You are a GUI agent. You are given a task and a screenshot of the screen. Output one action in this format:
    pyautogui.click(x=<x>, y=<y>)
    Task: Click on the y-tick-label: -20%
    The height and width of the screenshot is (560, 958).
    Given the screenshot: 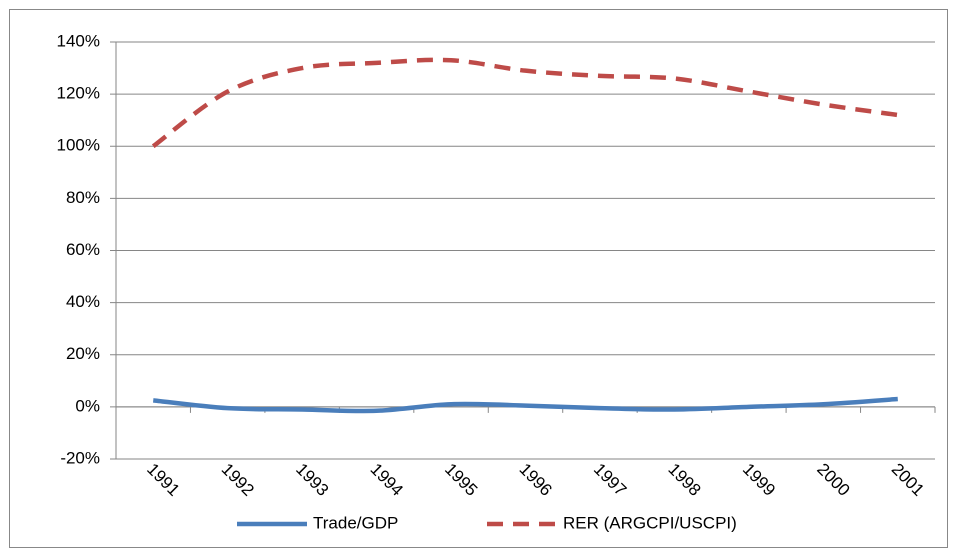 What is the action you would take?
    pyautogui.click(x=80, y=457)
    